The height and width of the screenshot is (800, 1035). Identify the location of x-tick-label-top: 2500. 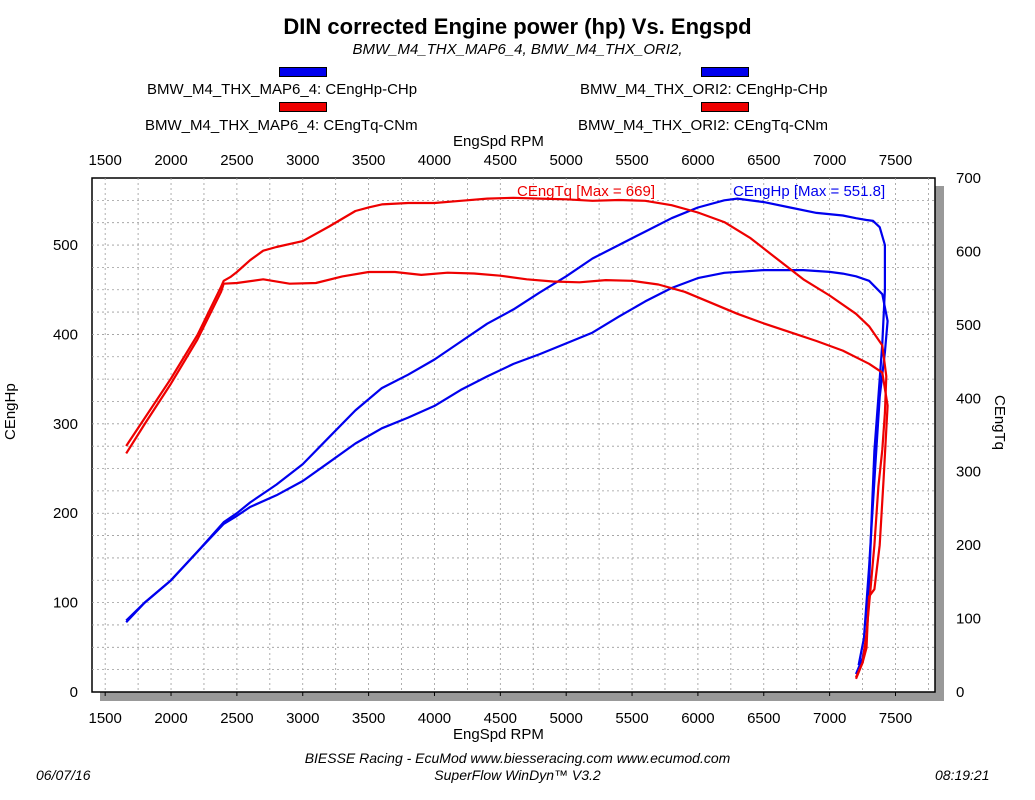
(236, 160).